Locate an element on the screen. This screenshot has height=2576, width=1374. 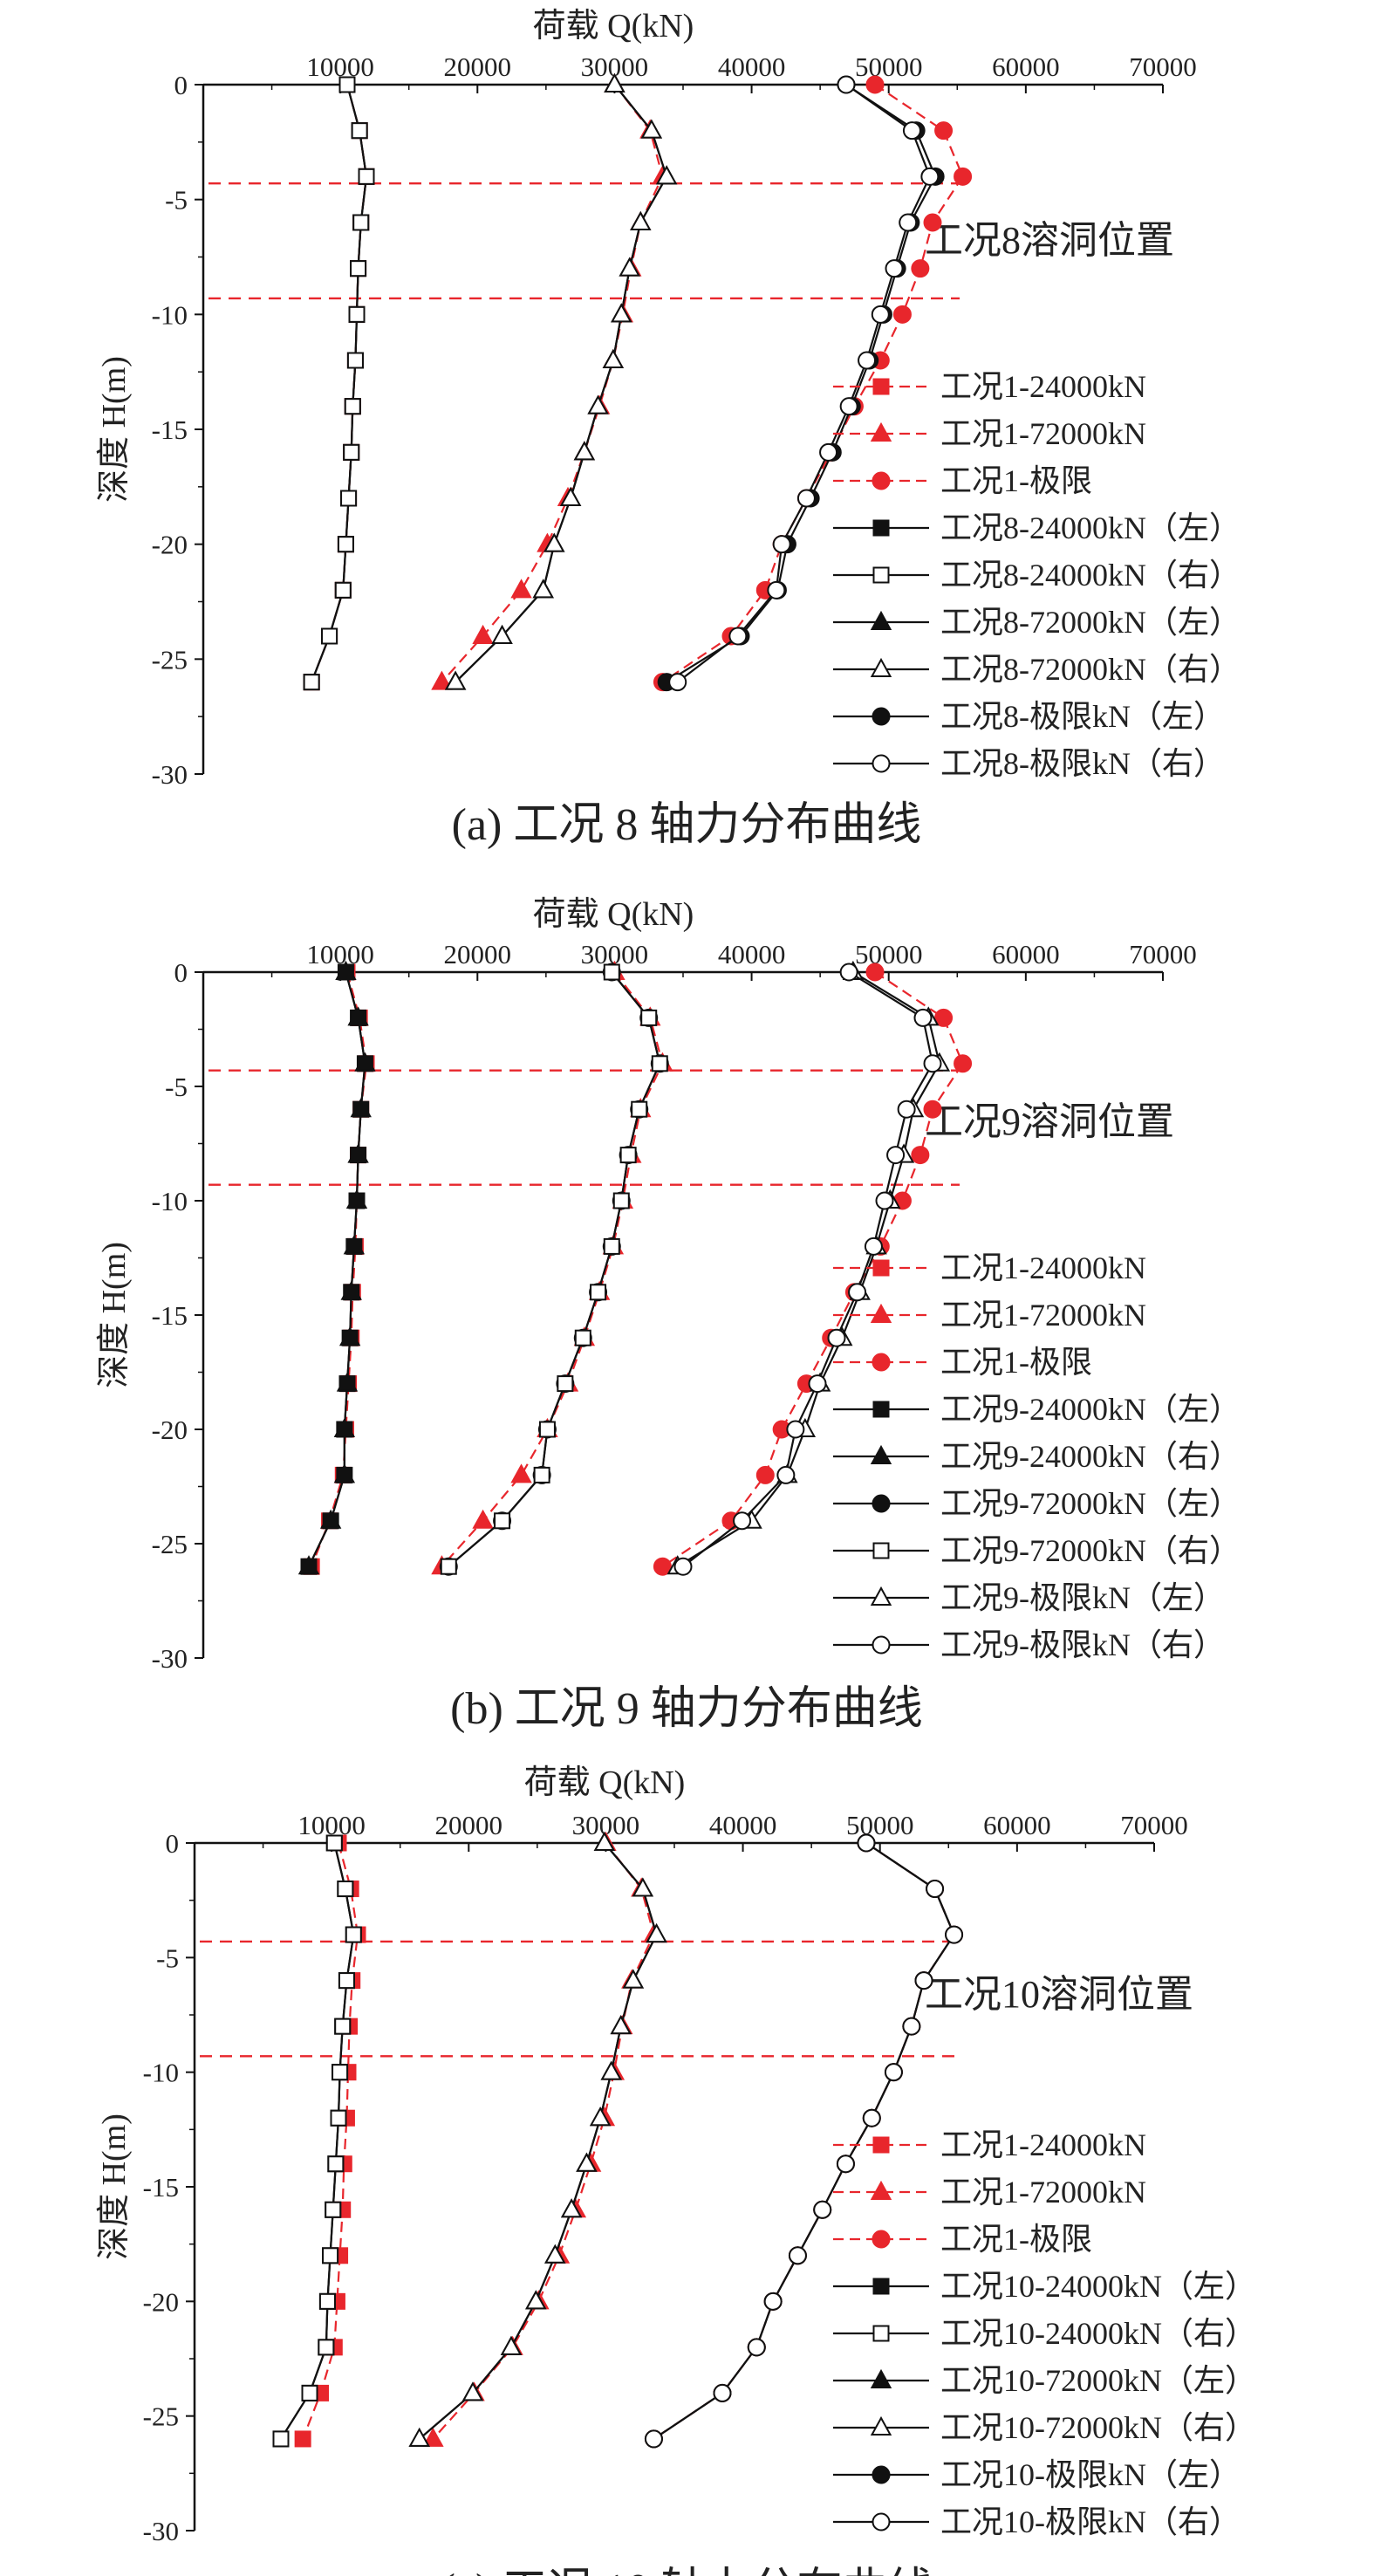
legend-label: 工况10-72000kN（左） is located at coordinates (1098, 2380).